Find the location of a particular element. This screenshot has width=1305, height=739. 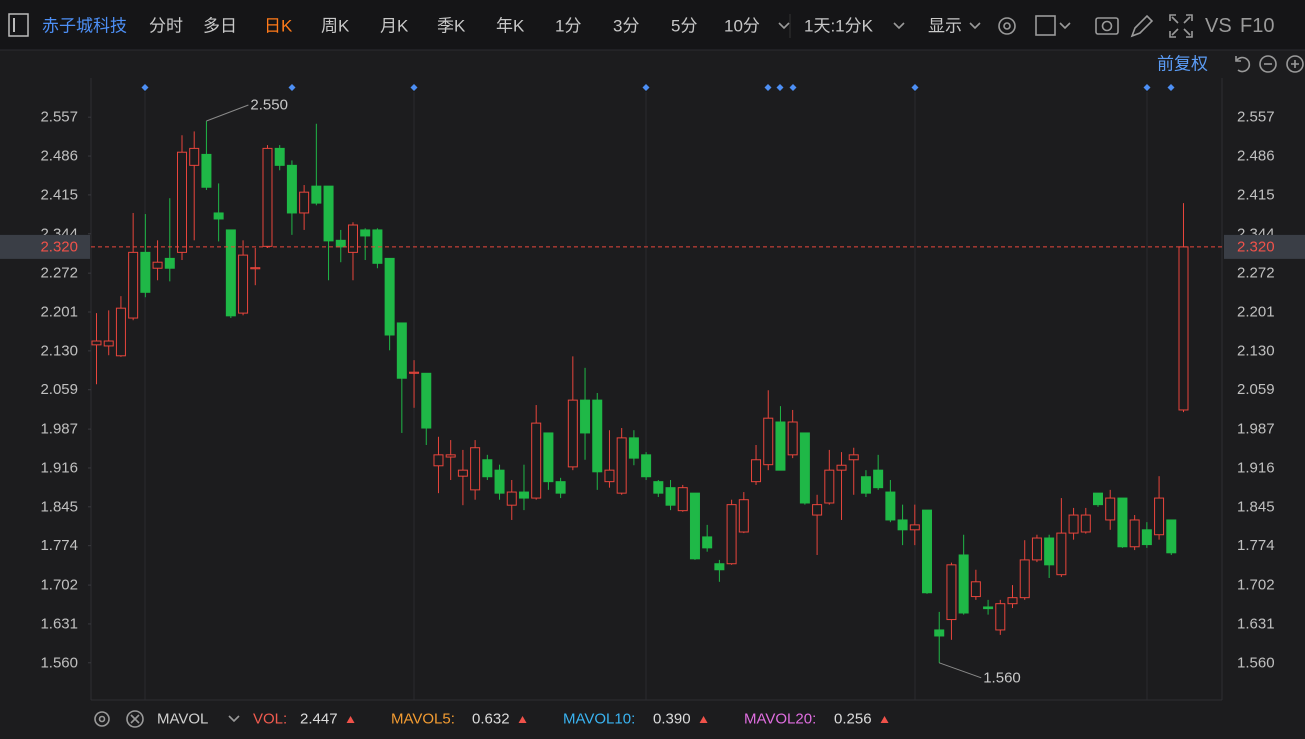

indicator-label: MAVOL5: is located at coordinates (423, 719).